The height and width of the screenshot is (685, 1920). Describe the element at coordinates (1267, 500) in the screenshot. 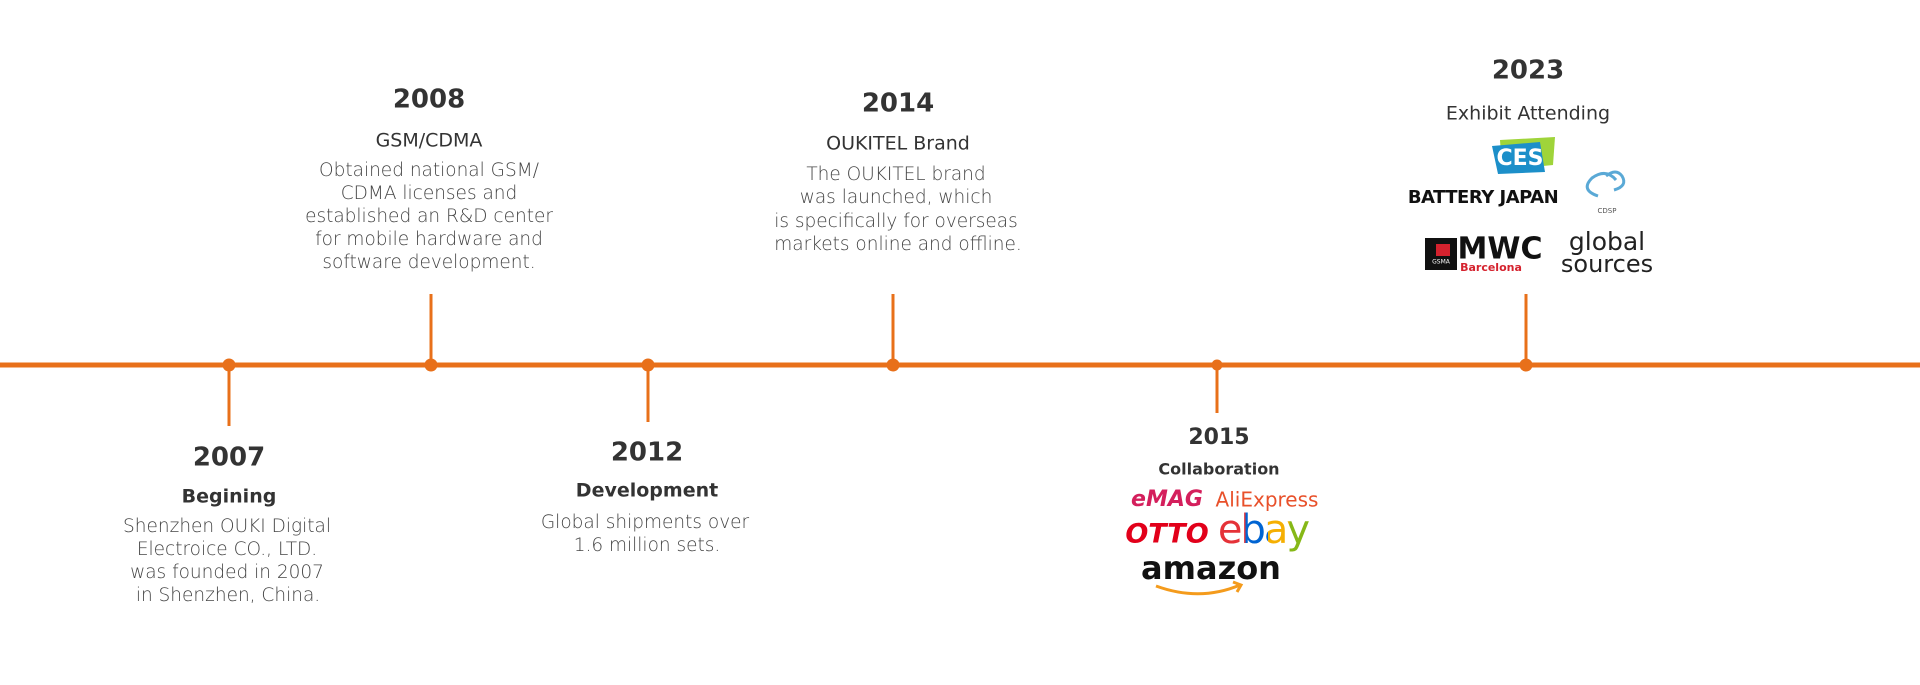

I see `logo-aliexpress: AliExpress` at that location.